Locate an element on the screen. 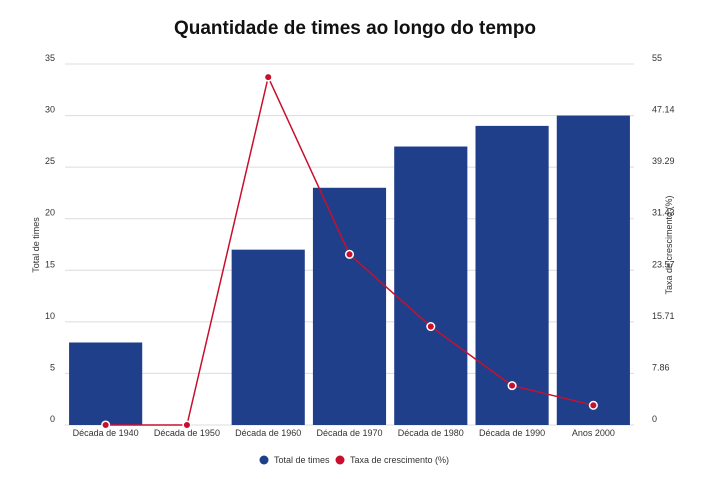  left-axis-label: Total de times is located at coordinates (36, 245).